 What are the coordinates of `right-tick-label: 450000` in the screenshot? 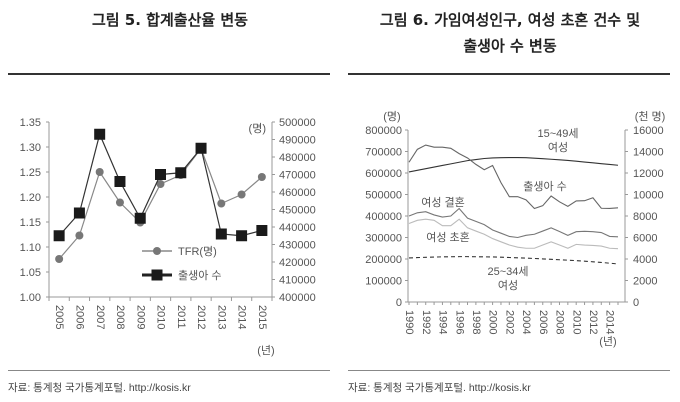 It's located at (297, 211).